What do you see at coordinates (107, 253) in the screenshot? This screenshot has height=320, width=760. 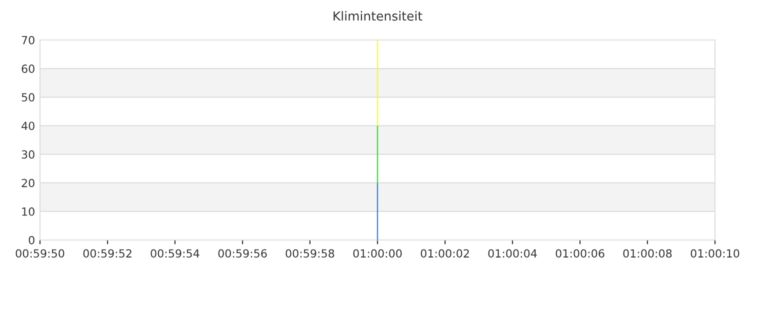 I see `x-tick-label: 00:59:52` at bounding box center [107, 253].